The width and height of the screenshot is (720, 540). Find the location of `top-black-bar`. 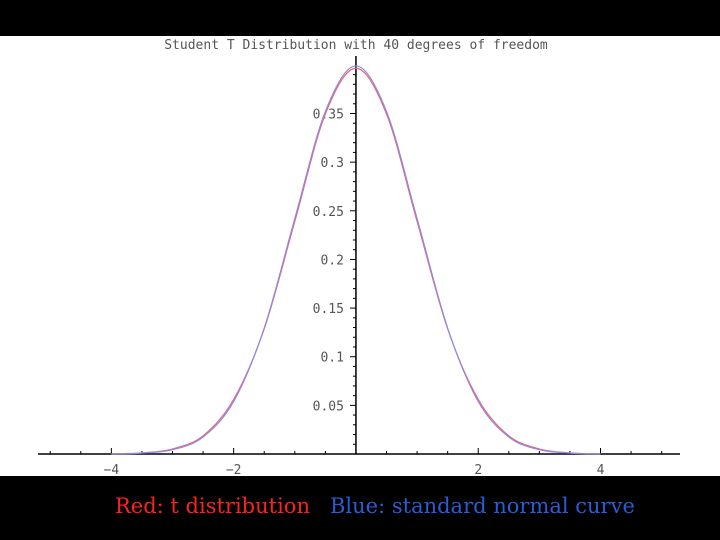

top-black-bar is located at coordinates (360, 18).